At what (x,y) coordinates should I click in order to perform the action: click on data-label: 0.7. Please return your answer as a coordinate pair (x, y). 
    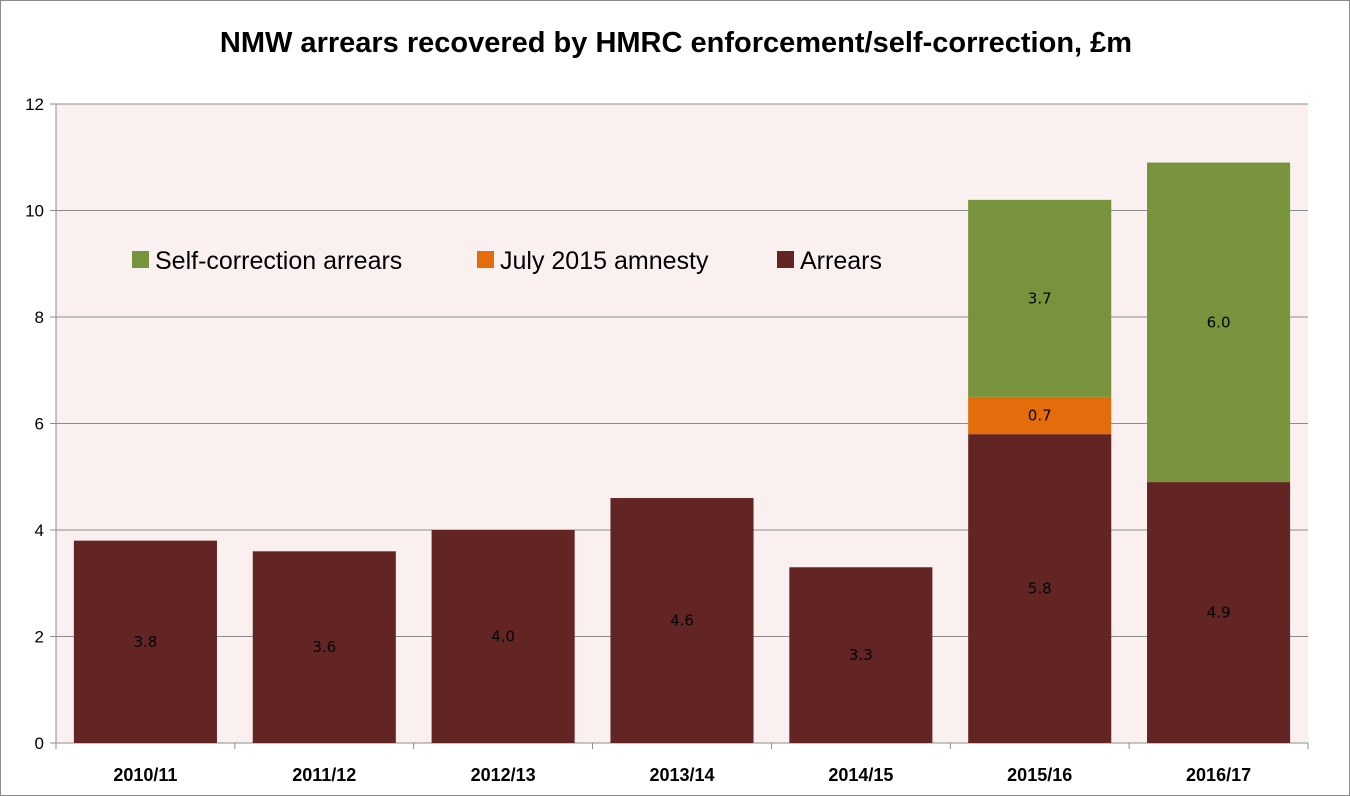
    Looking at the image, I should click on (1040, 416).